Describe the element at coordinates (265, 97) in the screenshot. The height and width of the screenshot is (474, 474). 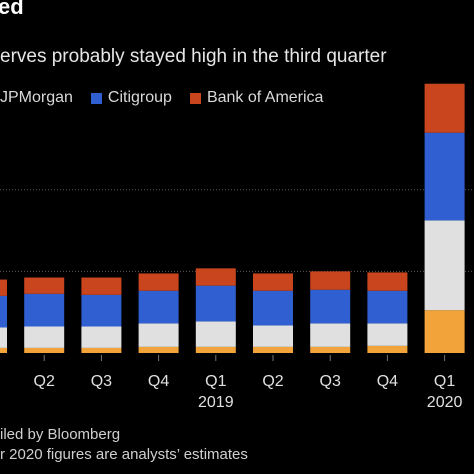
I see `legend-label-bank-of-america: Bank of America` at that location.